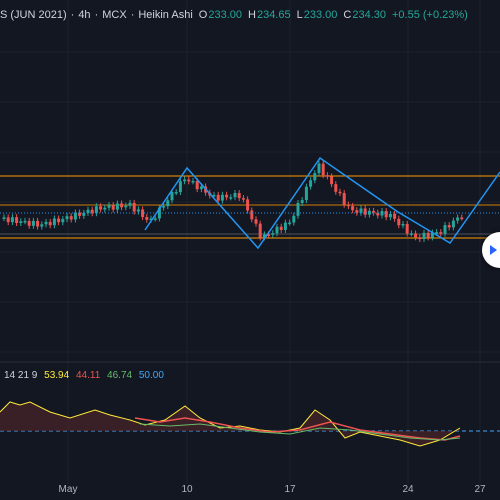 The image size is (500, 500). Describe the element at coordinates (165, 15) in the screenshot. I see `chart-type: Heikin Ashi` at that location.